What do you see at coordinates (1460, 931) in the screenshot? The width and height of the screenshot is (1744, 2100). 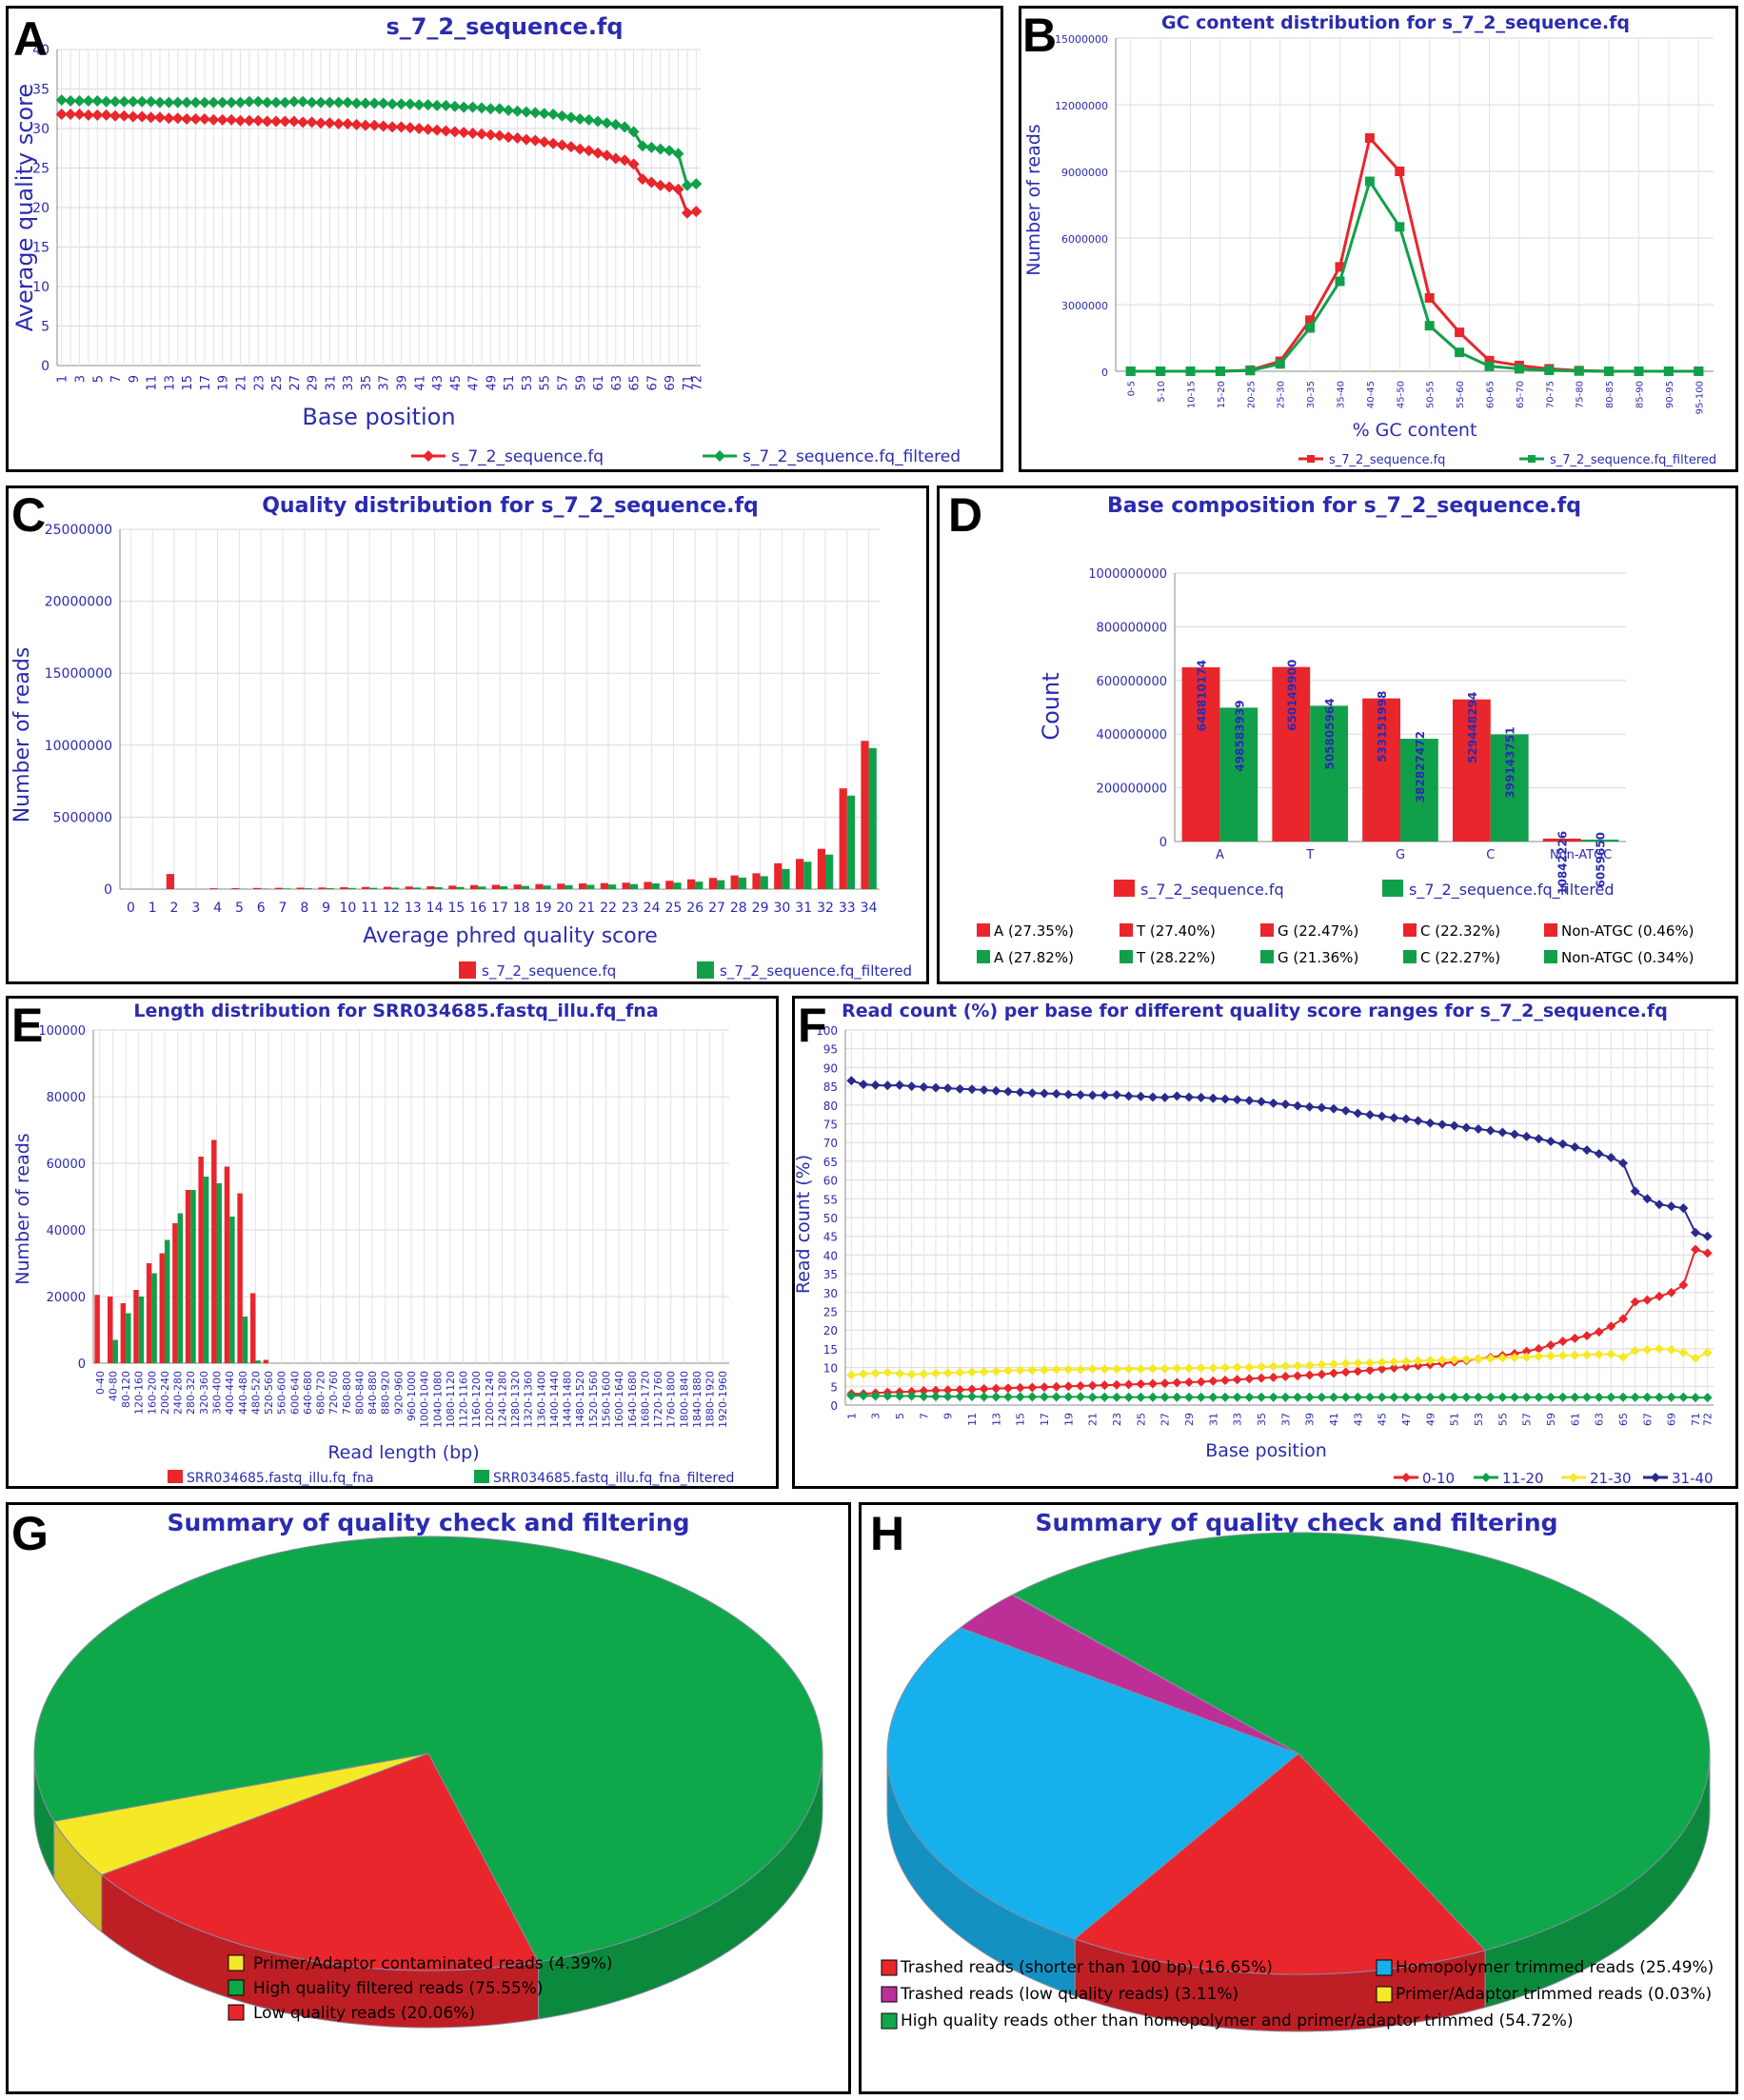 I see `percent-label: C (22.32%)` at bounding box center [1460, 931].